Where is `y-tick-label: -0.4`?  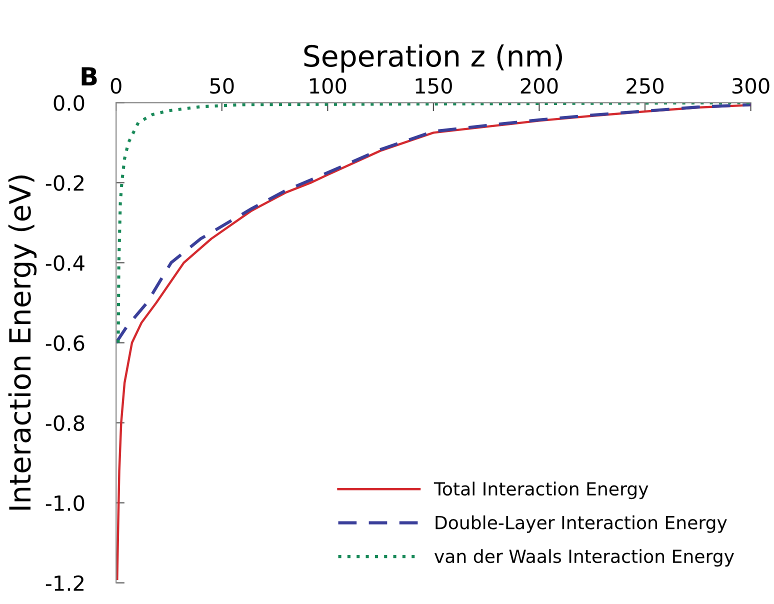 y-tick-label: -0.4 is located at coordinates (65, 263).